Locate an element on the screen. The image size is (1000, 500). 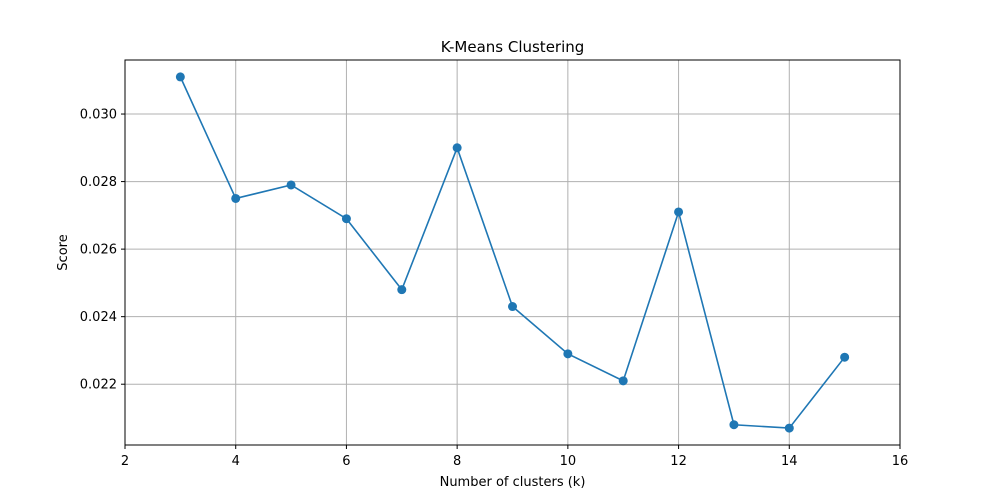
y-axis-label: Score is located at coordinates (63, 252).